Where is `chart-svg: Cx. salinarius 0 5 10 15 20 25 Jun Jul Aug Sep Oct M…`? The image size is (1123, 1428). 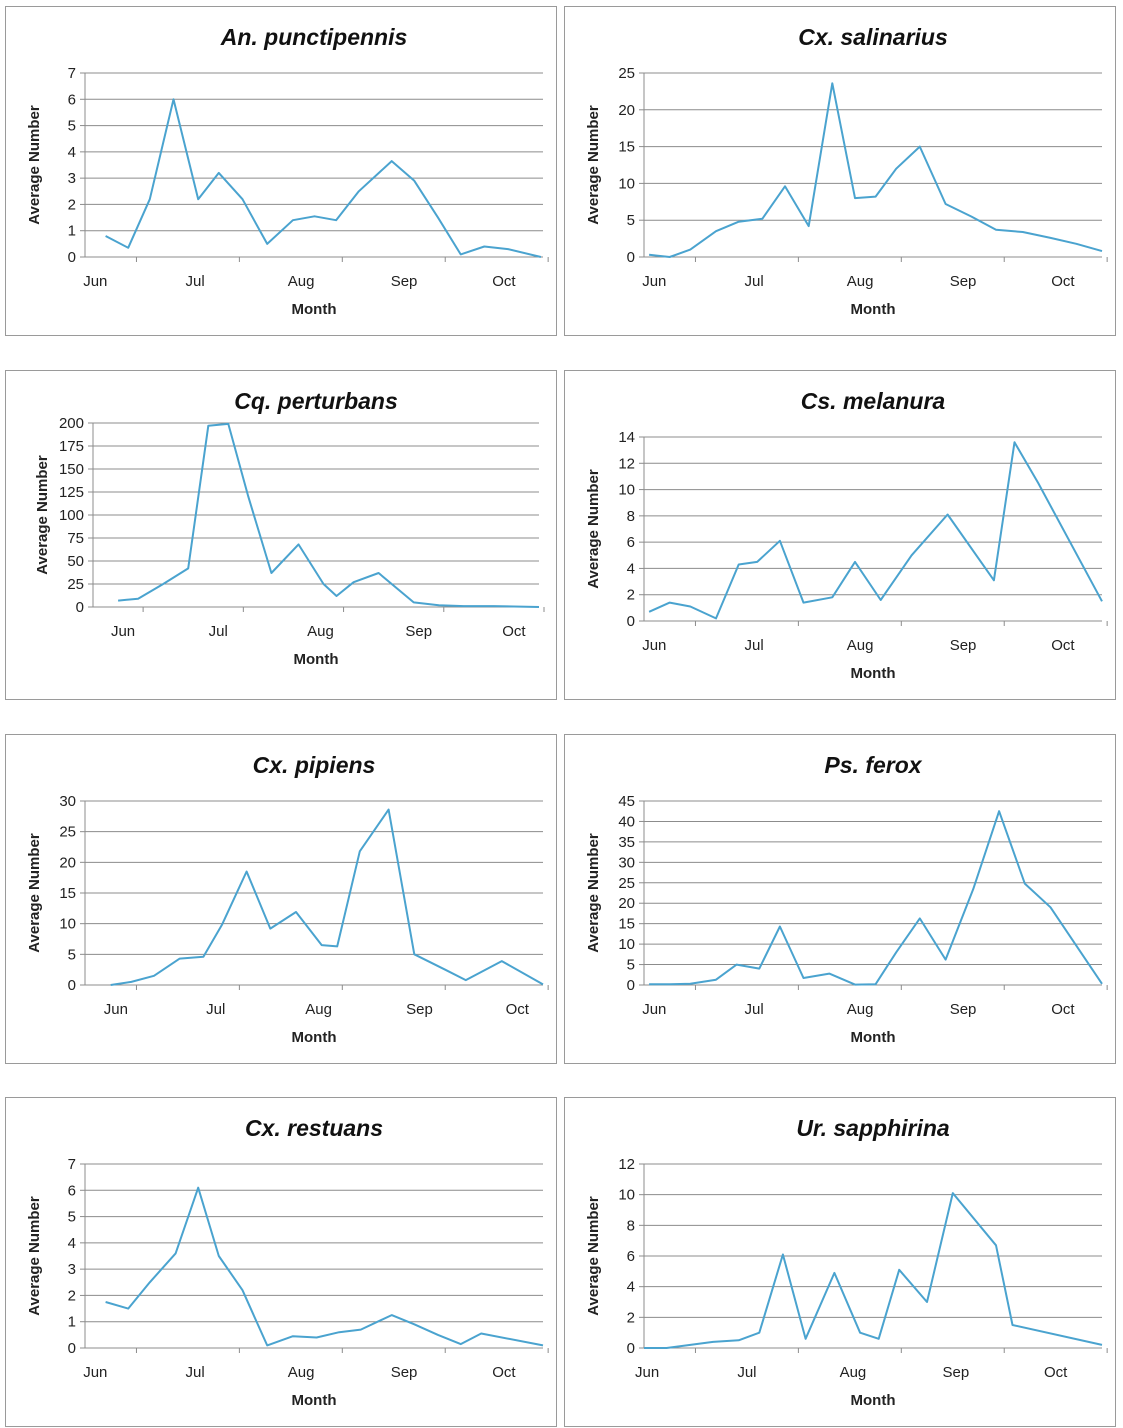
chart-svg: Cx. salinarius 0 5 10 15 20 25 Jun Jul Aug Sep Oct M… is located at coordinates (846, 171).